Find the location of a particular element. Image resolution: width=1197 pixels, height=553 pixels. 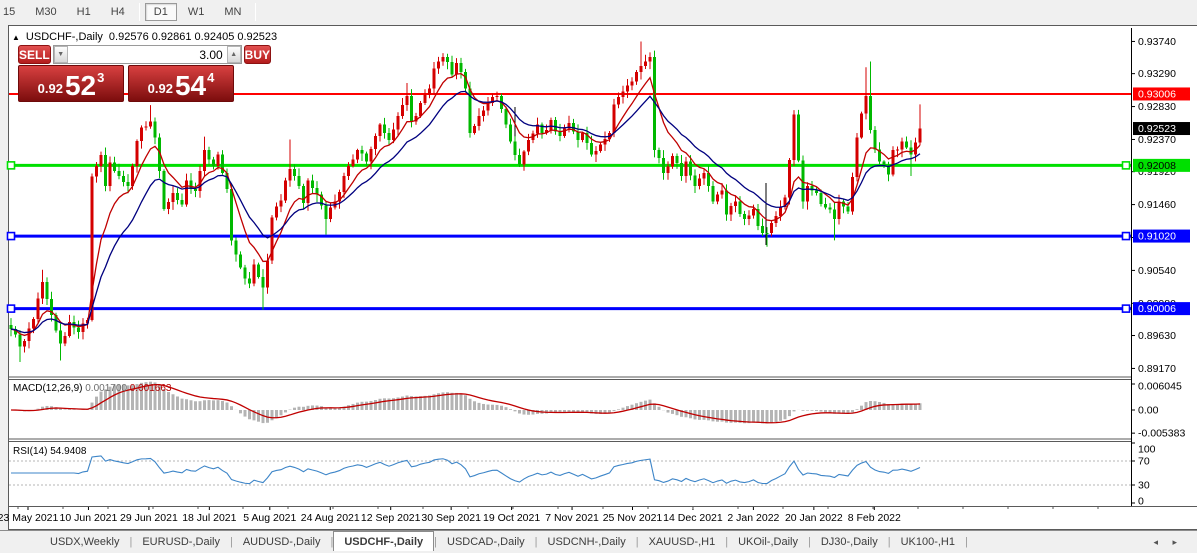

price-tick-label: 0.92370 is located at coordinates (1157, 140).